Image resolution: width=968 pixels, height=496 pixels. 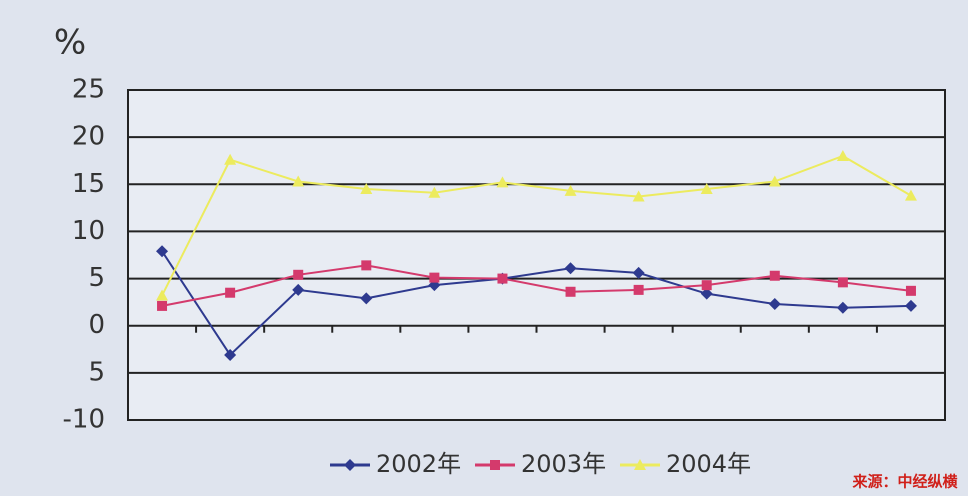 I want to click on legend-label: 2004年, so click(x=708, y=464).